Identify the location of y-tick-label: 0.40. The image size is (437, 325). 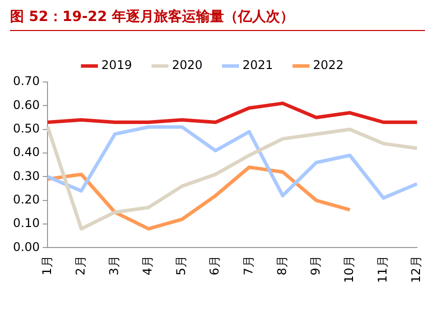
(26, 152).